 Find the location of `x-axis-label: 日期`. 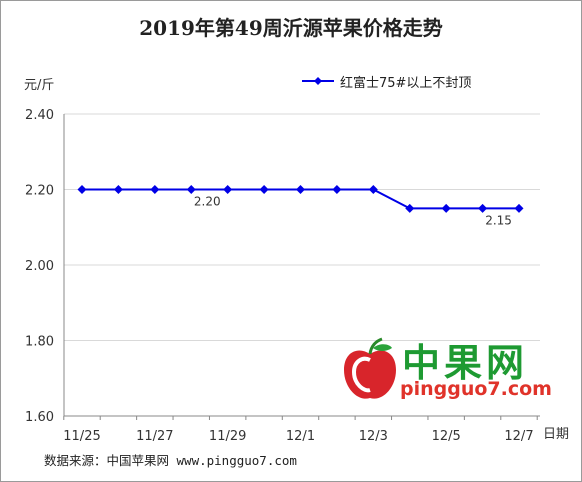

x-axis-label: 日期 is located at coordinates (556, 434).